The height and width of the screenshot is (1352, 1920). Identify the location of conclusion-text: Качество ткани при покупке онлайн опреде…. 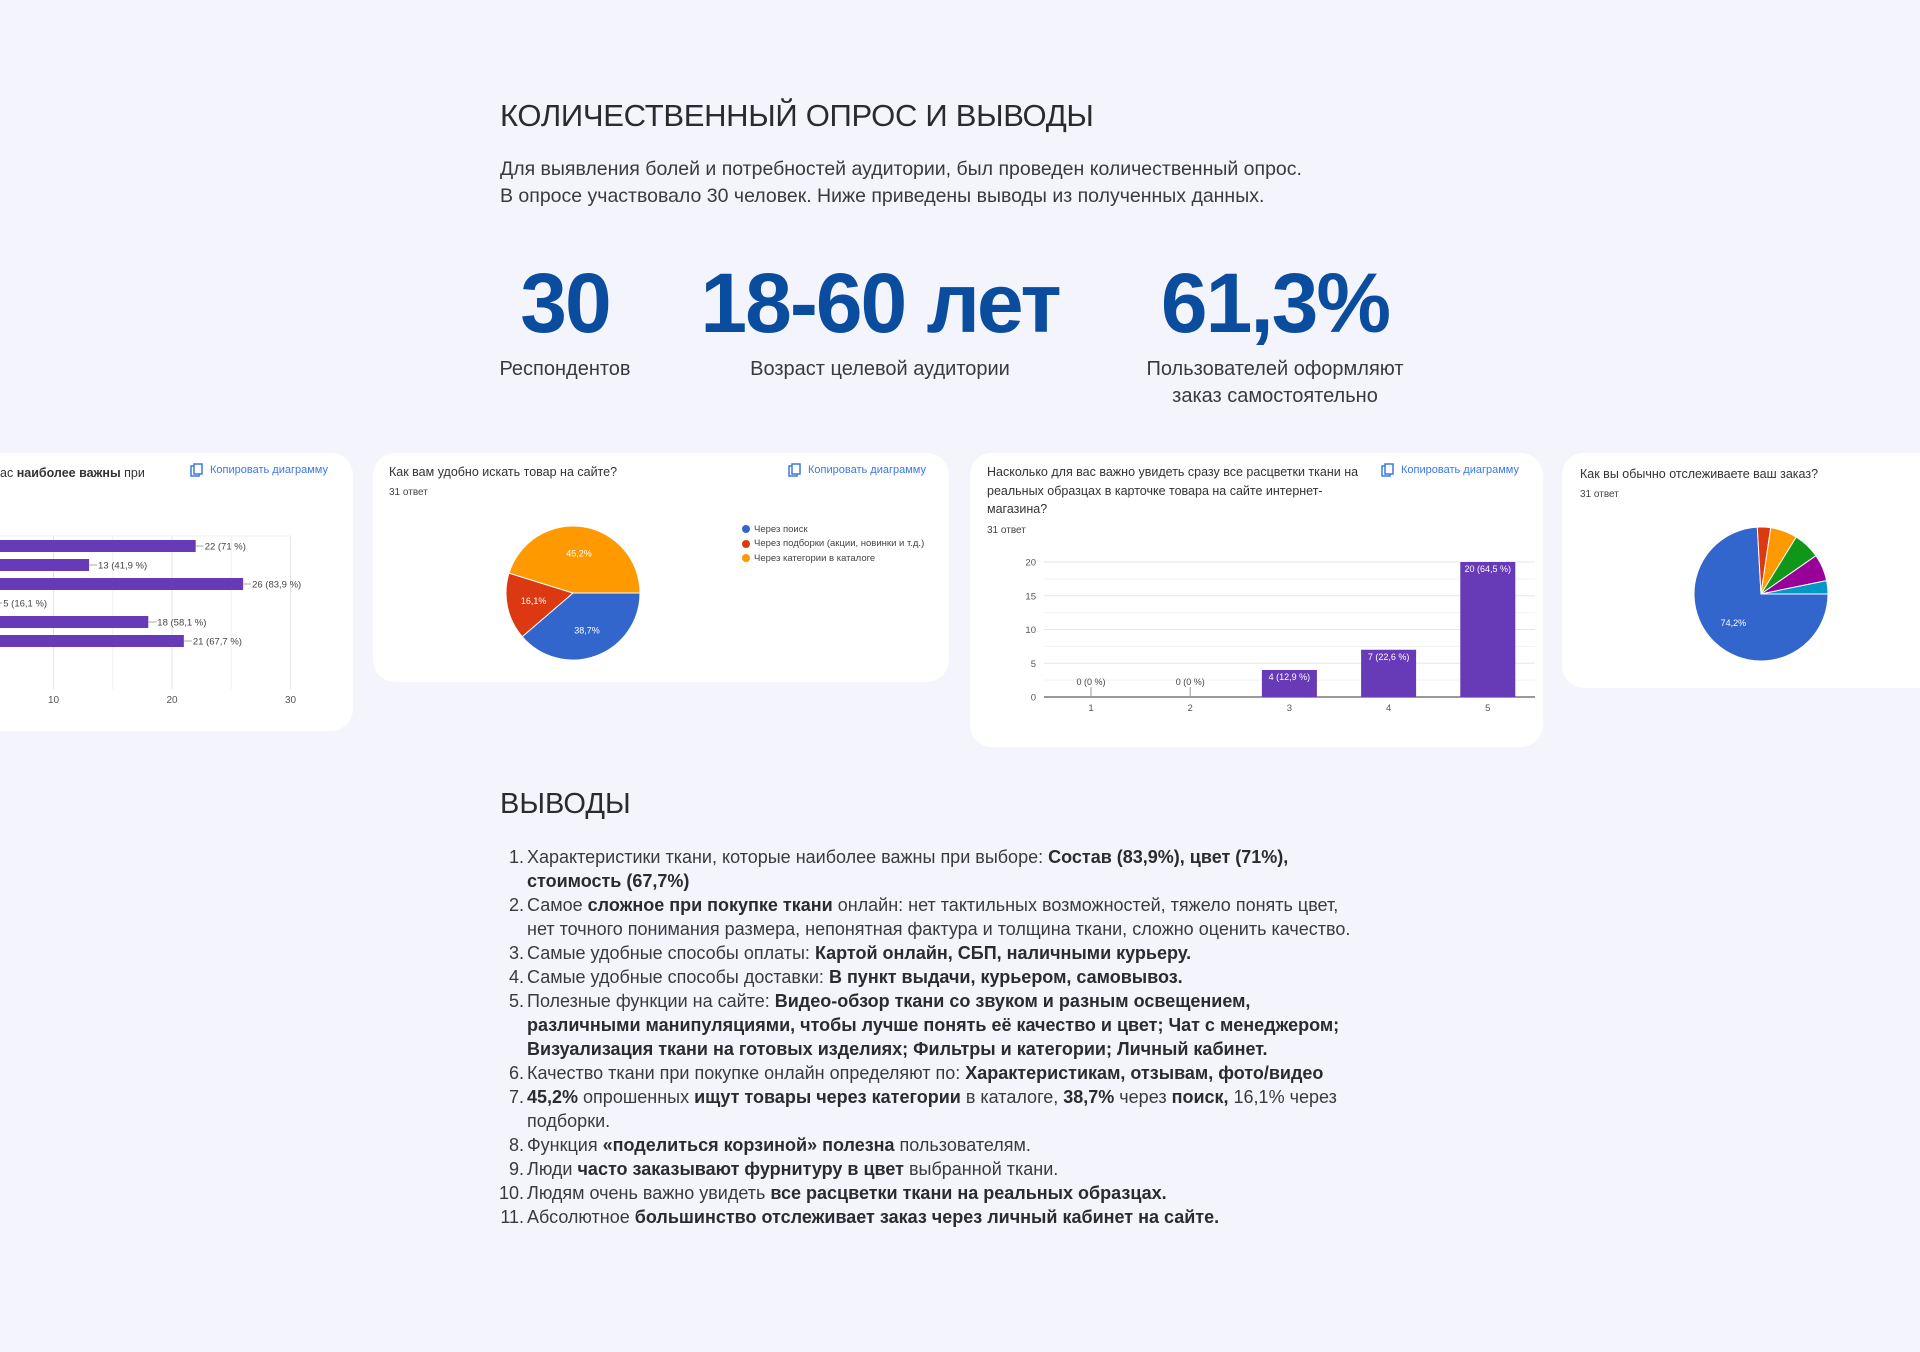
(746, 1073).